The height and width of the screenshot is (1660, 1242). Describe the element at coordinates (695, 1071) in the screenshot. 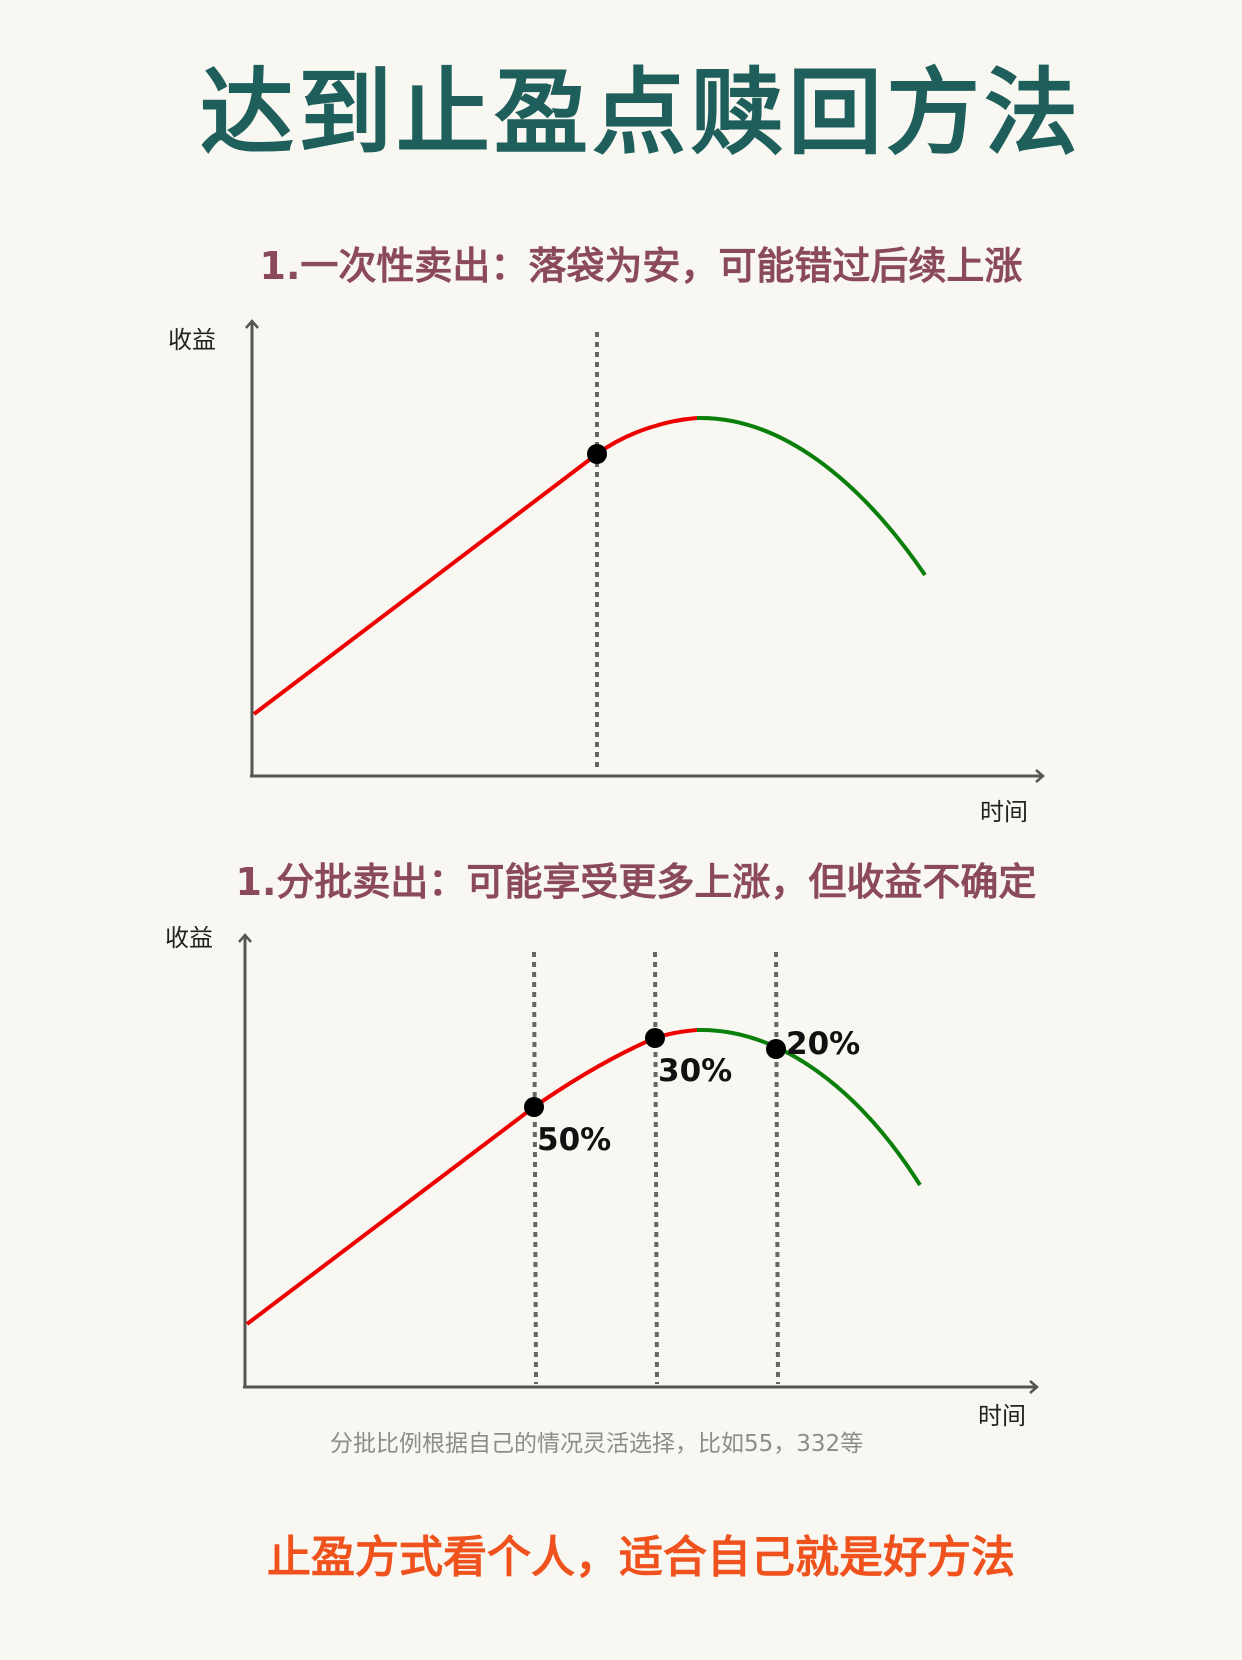

I see `sell-point-label-2: 30%` at that location.